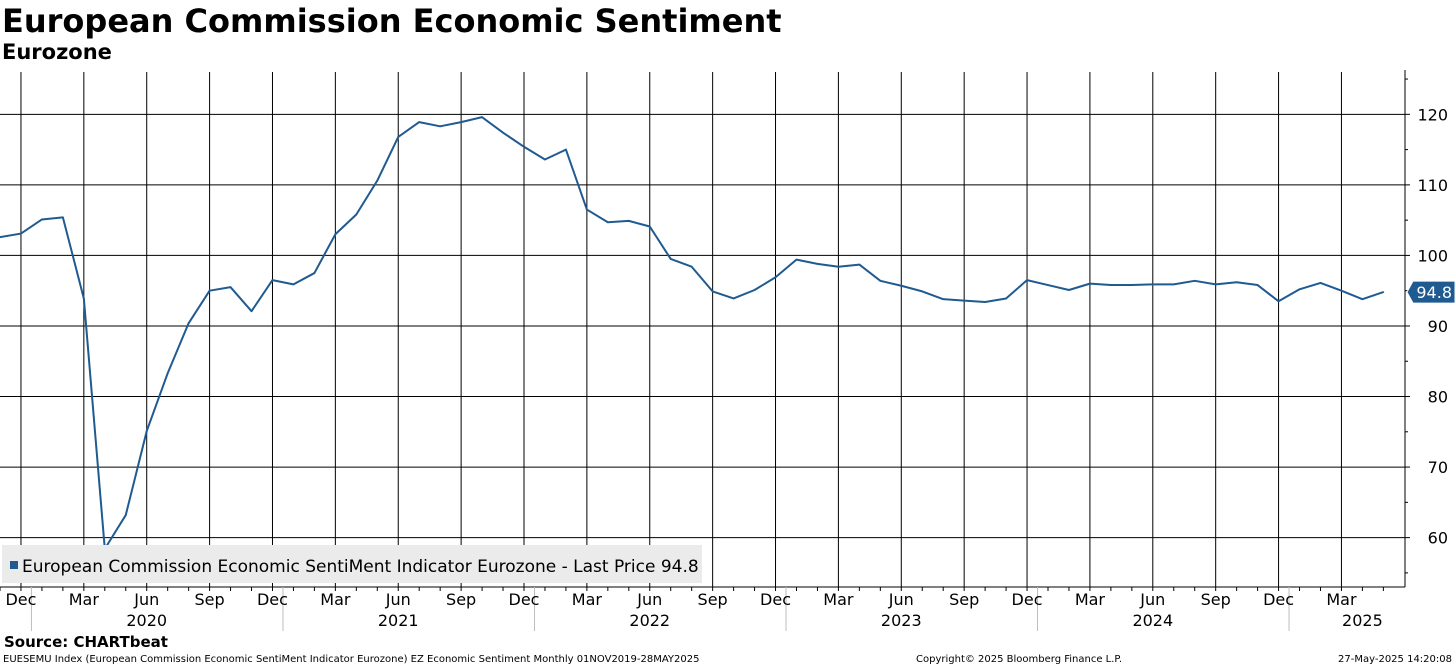 This screenshot has height=668, width=1456. Describe the element at coordinates (1019, 659) in the screenshot. I see `footer-copyright: Copyright© 2025 Bloomberg Finance L.P.` at that location.